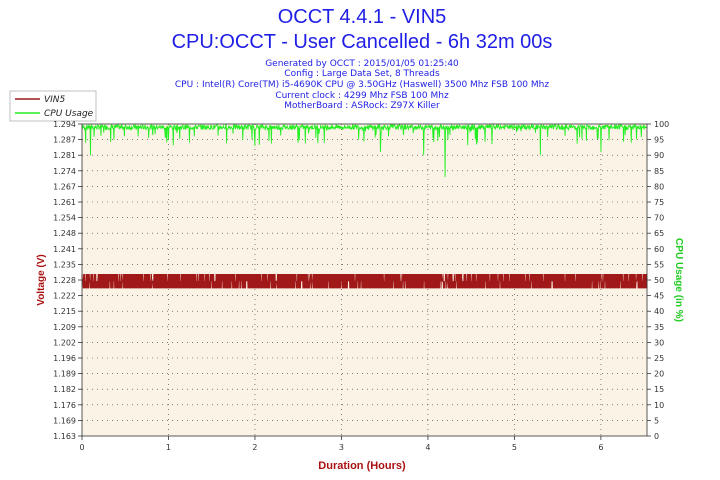 The height and width of the screenshot is (480, 720). I want to click on x-tick-label: 0, so click(81, 447).